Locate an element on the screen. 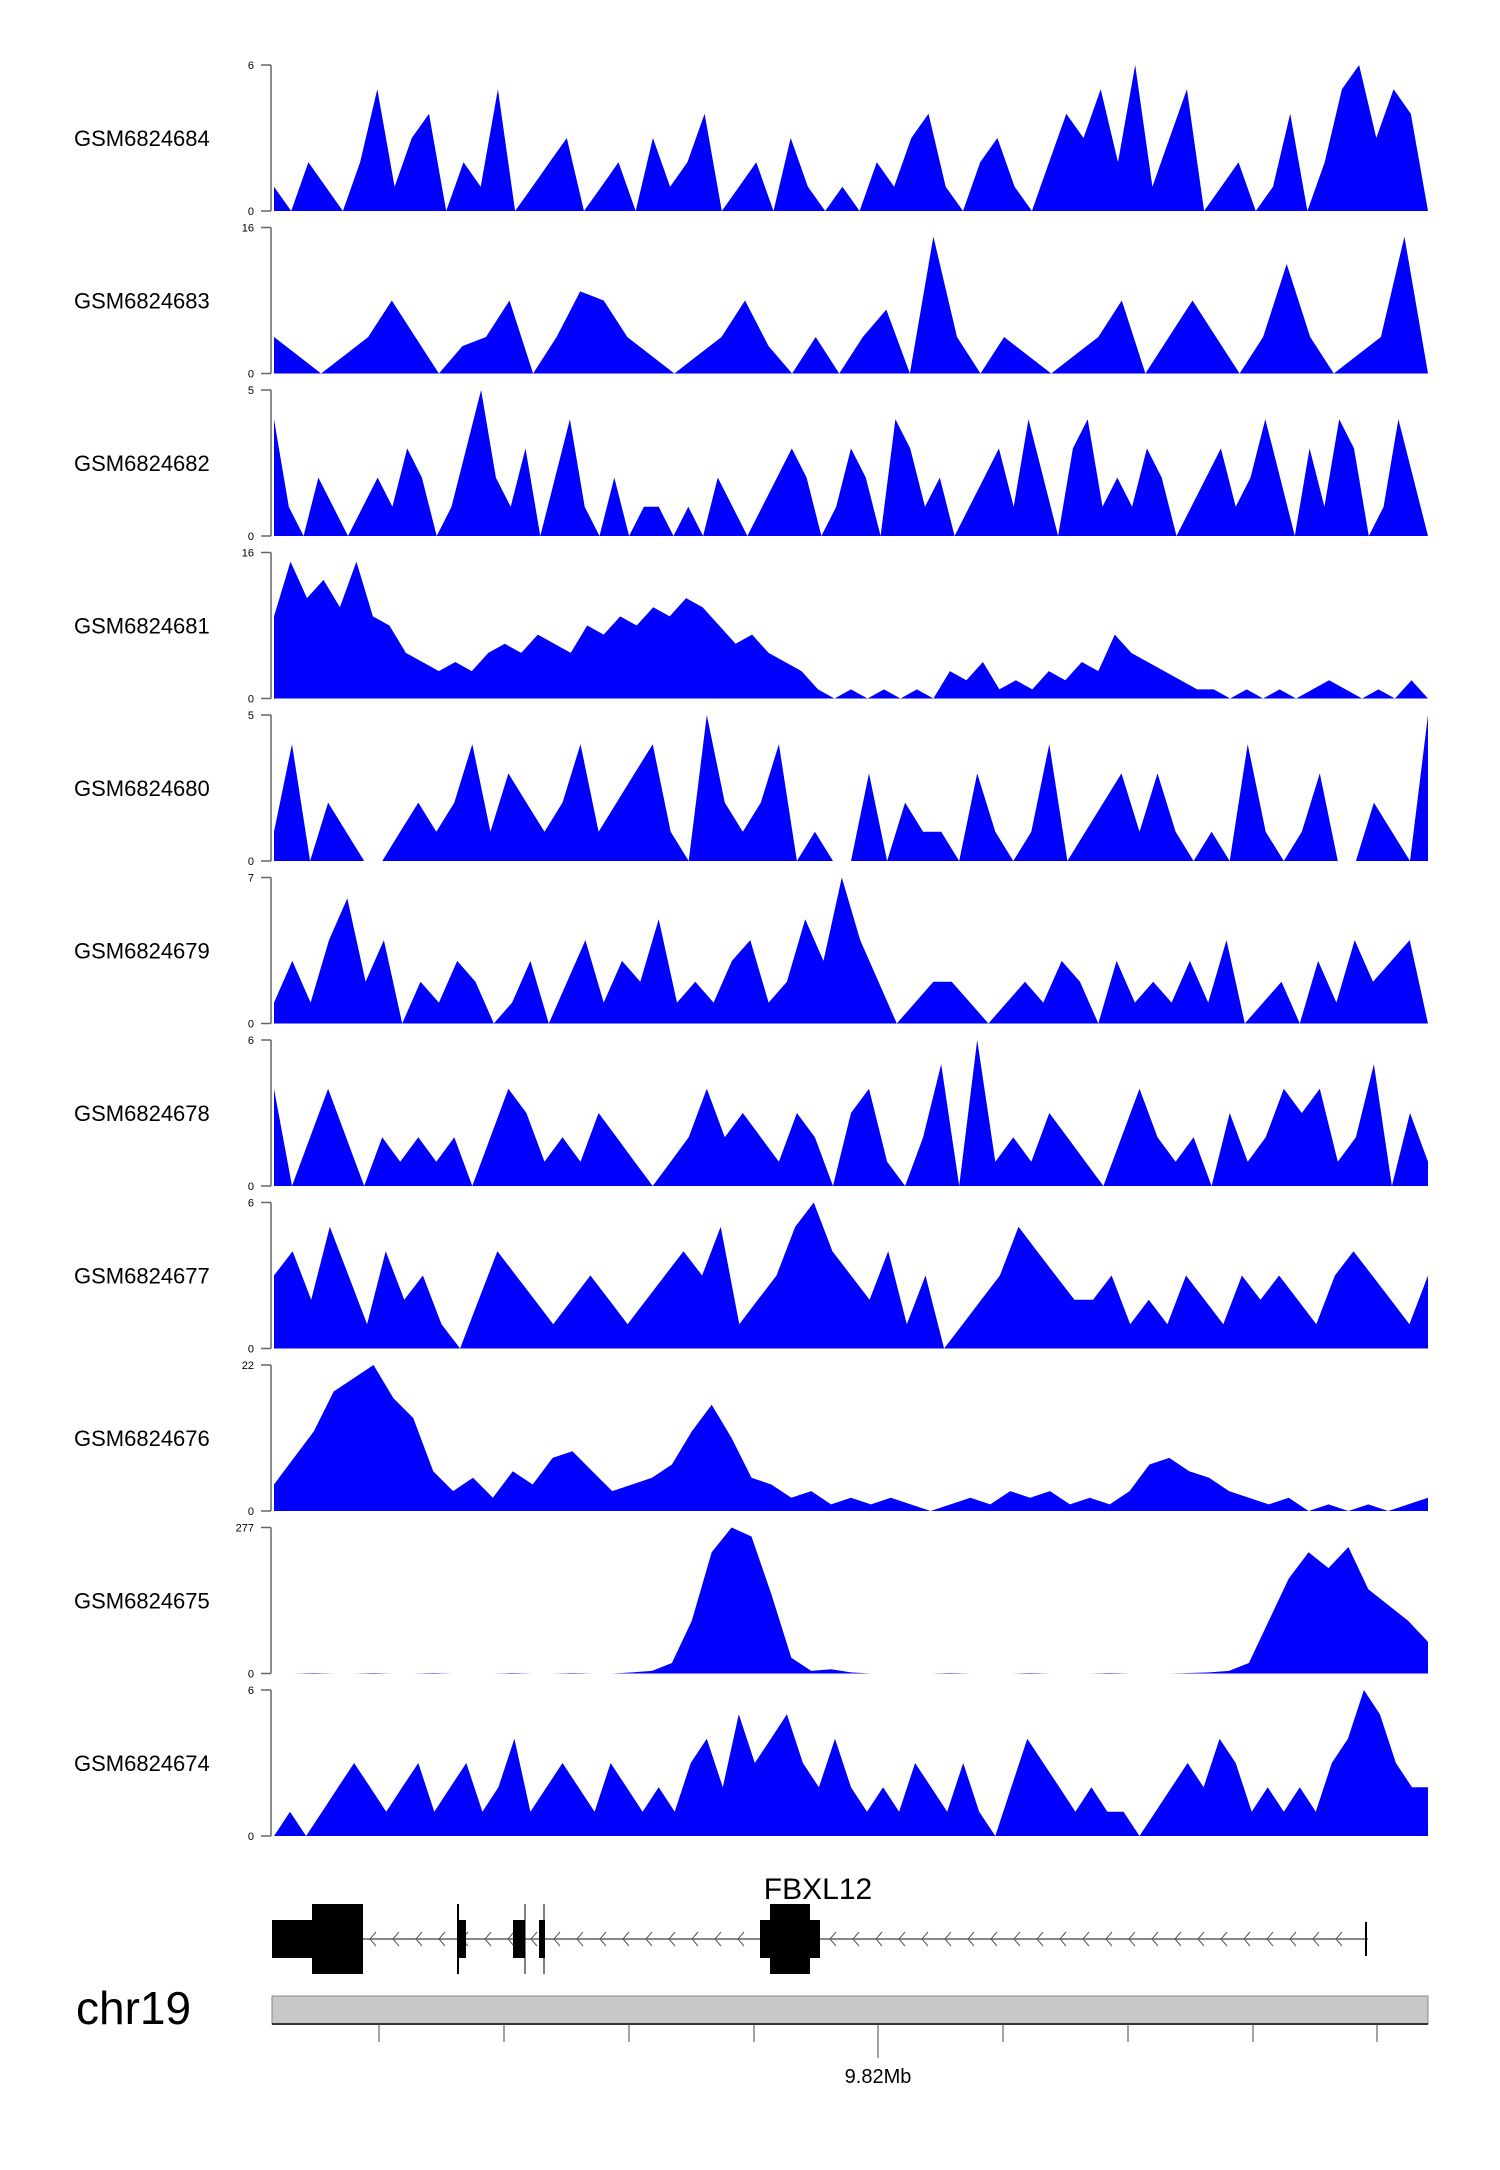 The height and width of the screenshot is (2170, 1500). track-GSM6824674: GSM6824674 6 0 is located at coordinates (751, 1764).